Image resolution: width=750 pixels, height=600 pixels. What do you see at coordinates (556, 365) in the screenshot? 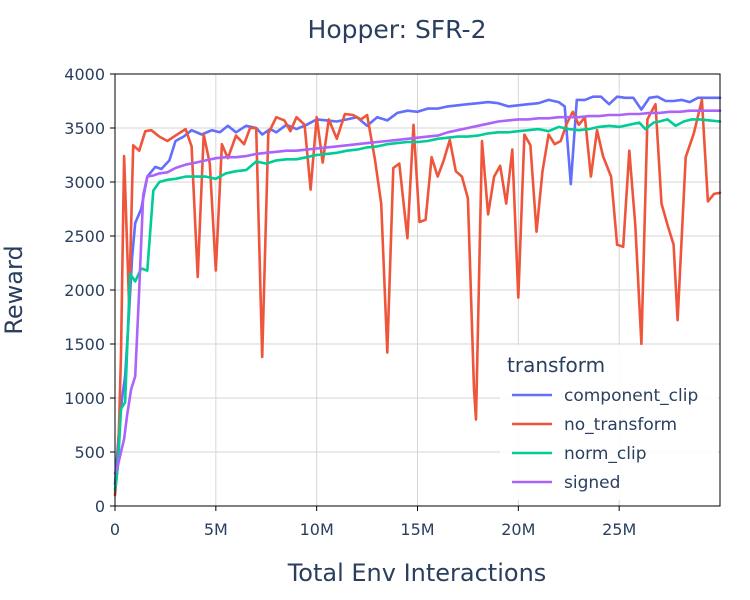
I see `legend-title: transform` at bounding box center [556, 365].